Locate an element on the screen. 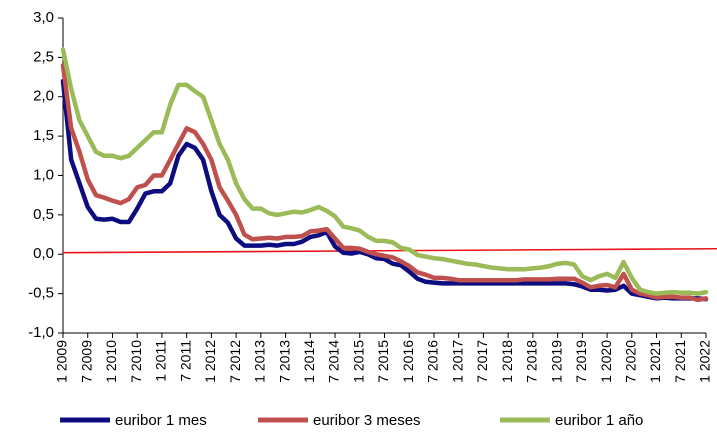  x-tick-label: 1 2019 is located at coordinates (556, 361).